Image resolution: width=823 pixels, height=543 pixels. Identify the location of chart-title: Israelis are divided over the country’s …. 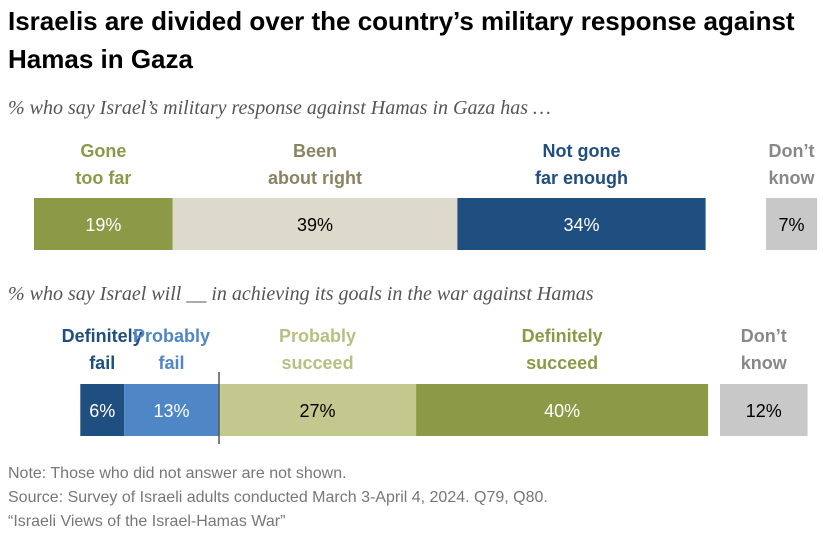
(401, 40).